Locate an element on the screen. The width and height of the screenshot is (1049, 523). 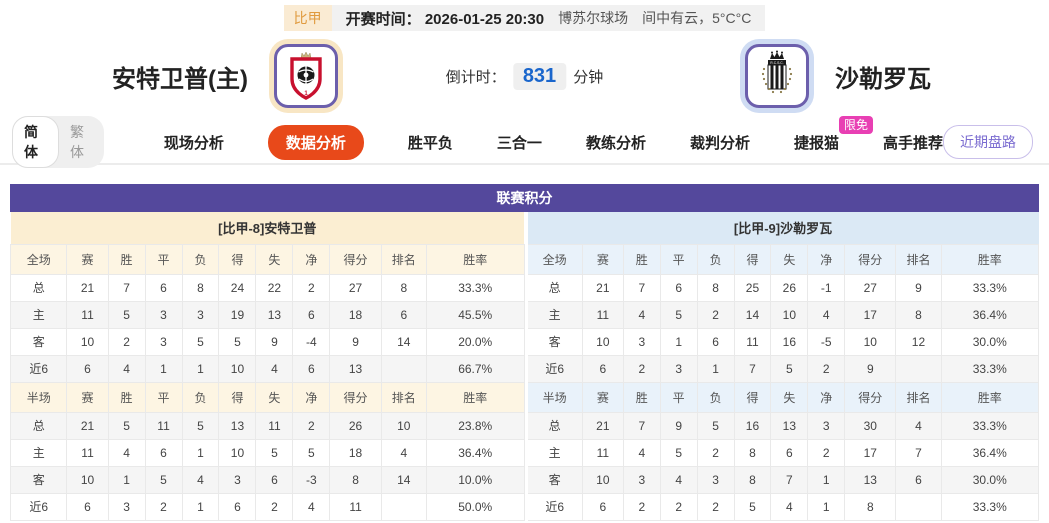
table-cell: 19 is located at coordinates (237, 314).